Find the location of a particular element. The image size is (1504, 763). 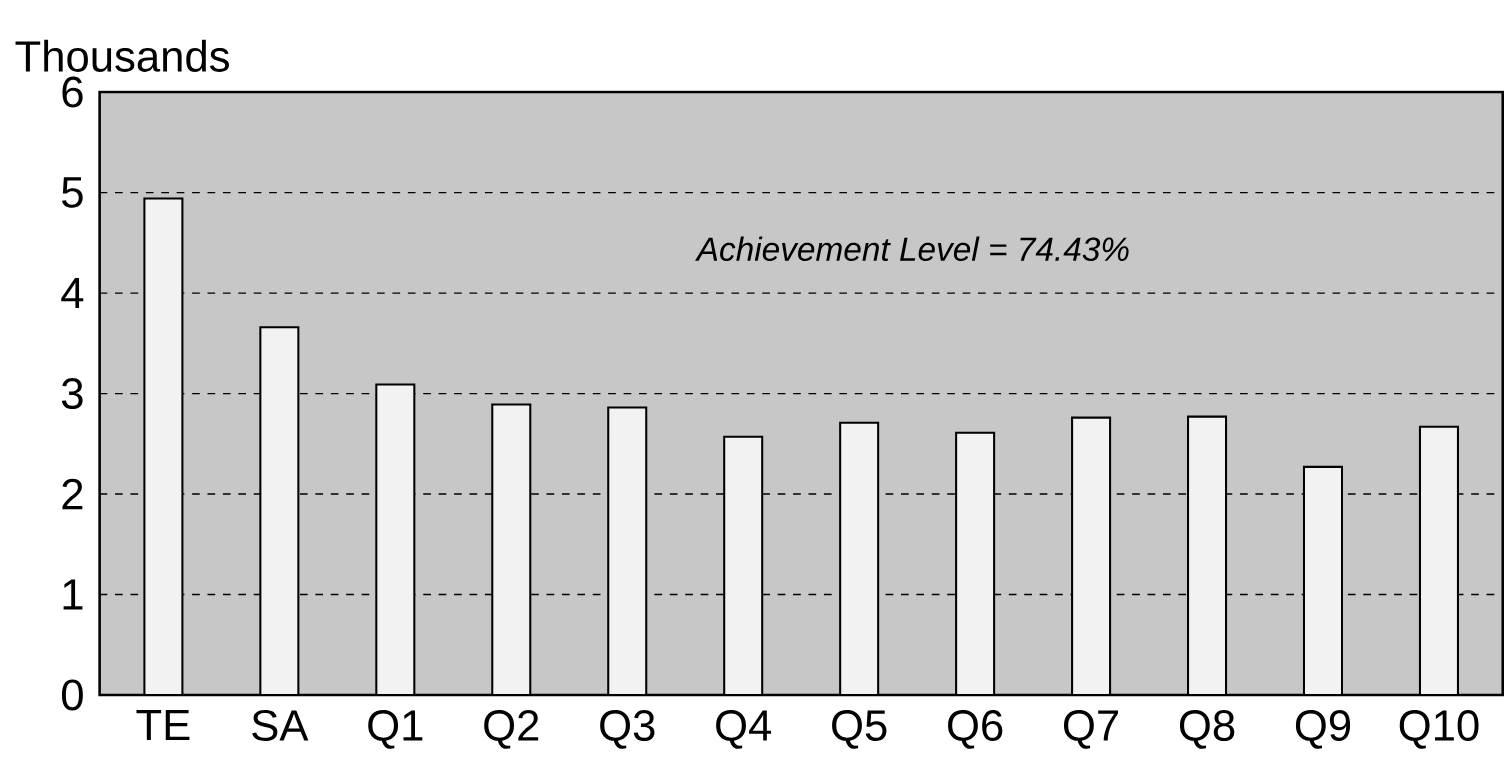

x-tick-label: Q10 is located at coordinates (1439, 729).